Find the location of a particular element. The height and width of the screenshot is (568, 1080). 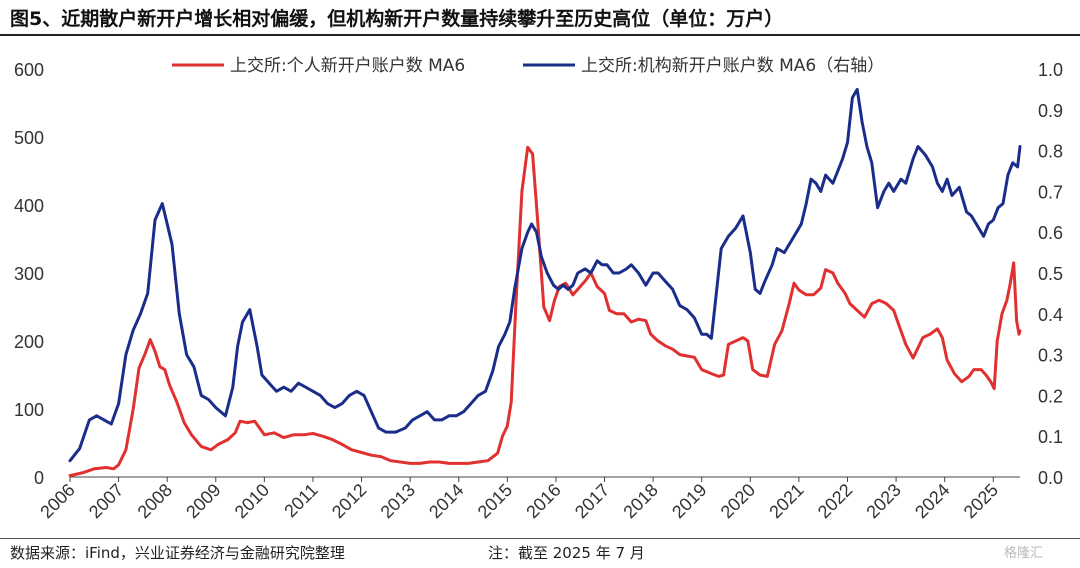

y-right-tick-label: 0.3 is located at coordinates (1050, 356).